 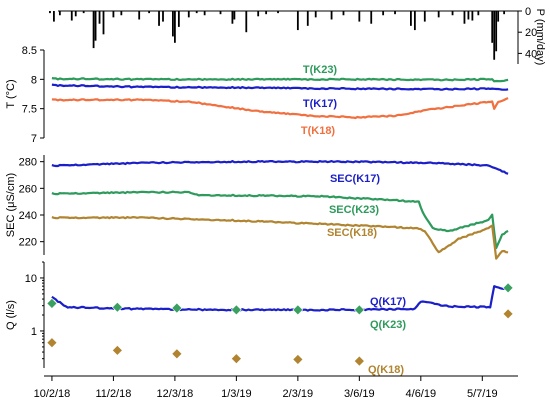 What do you see at coordinates (28, 216) in the screenshot?
I see `sec-y-tick-label: 240` at bounding box center [28, 216].